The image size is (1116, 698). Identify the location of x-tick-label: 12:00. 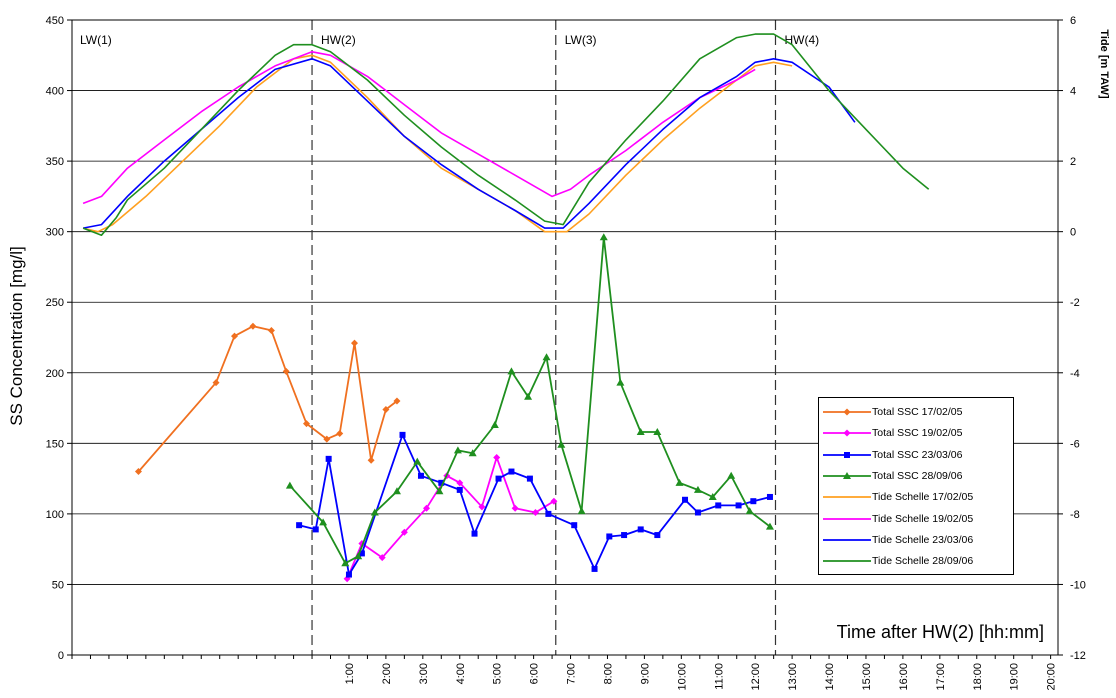
(756, 677).